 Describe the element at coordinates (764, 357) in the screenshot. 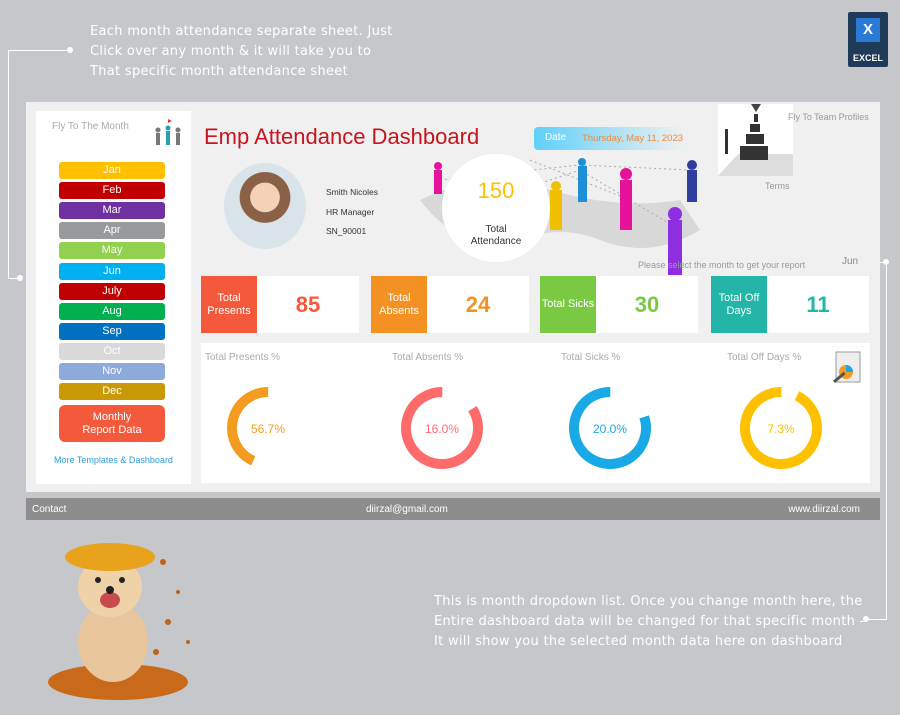

I see `donut-title: Total Off Days %` at that location.